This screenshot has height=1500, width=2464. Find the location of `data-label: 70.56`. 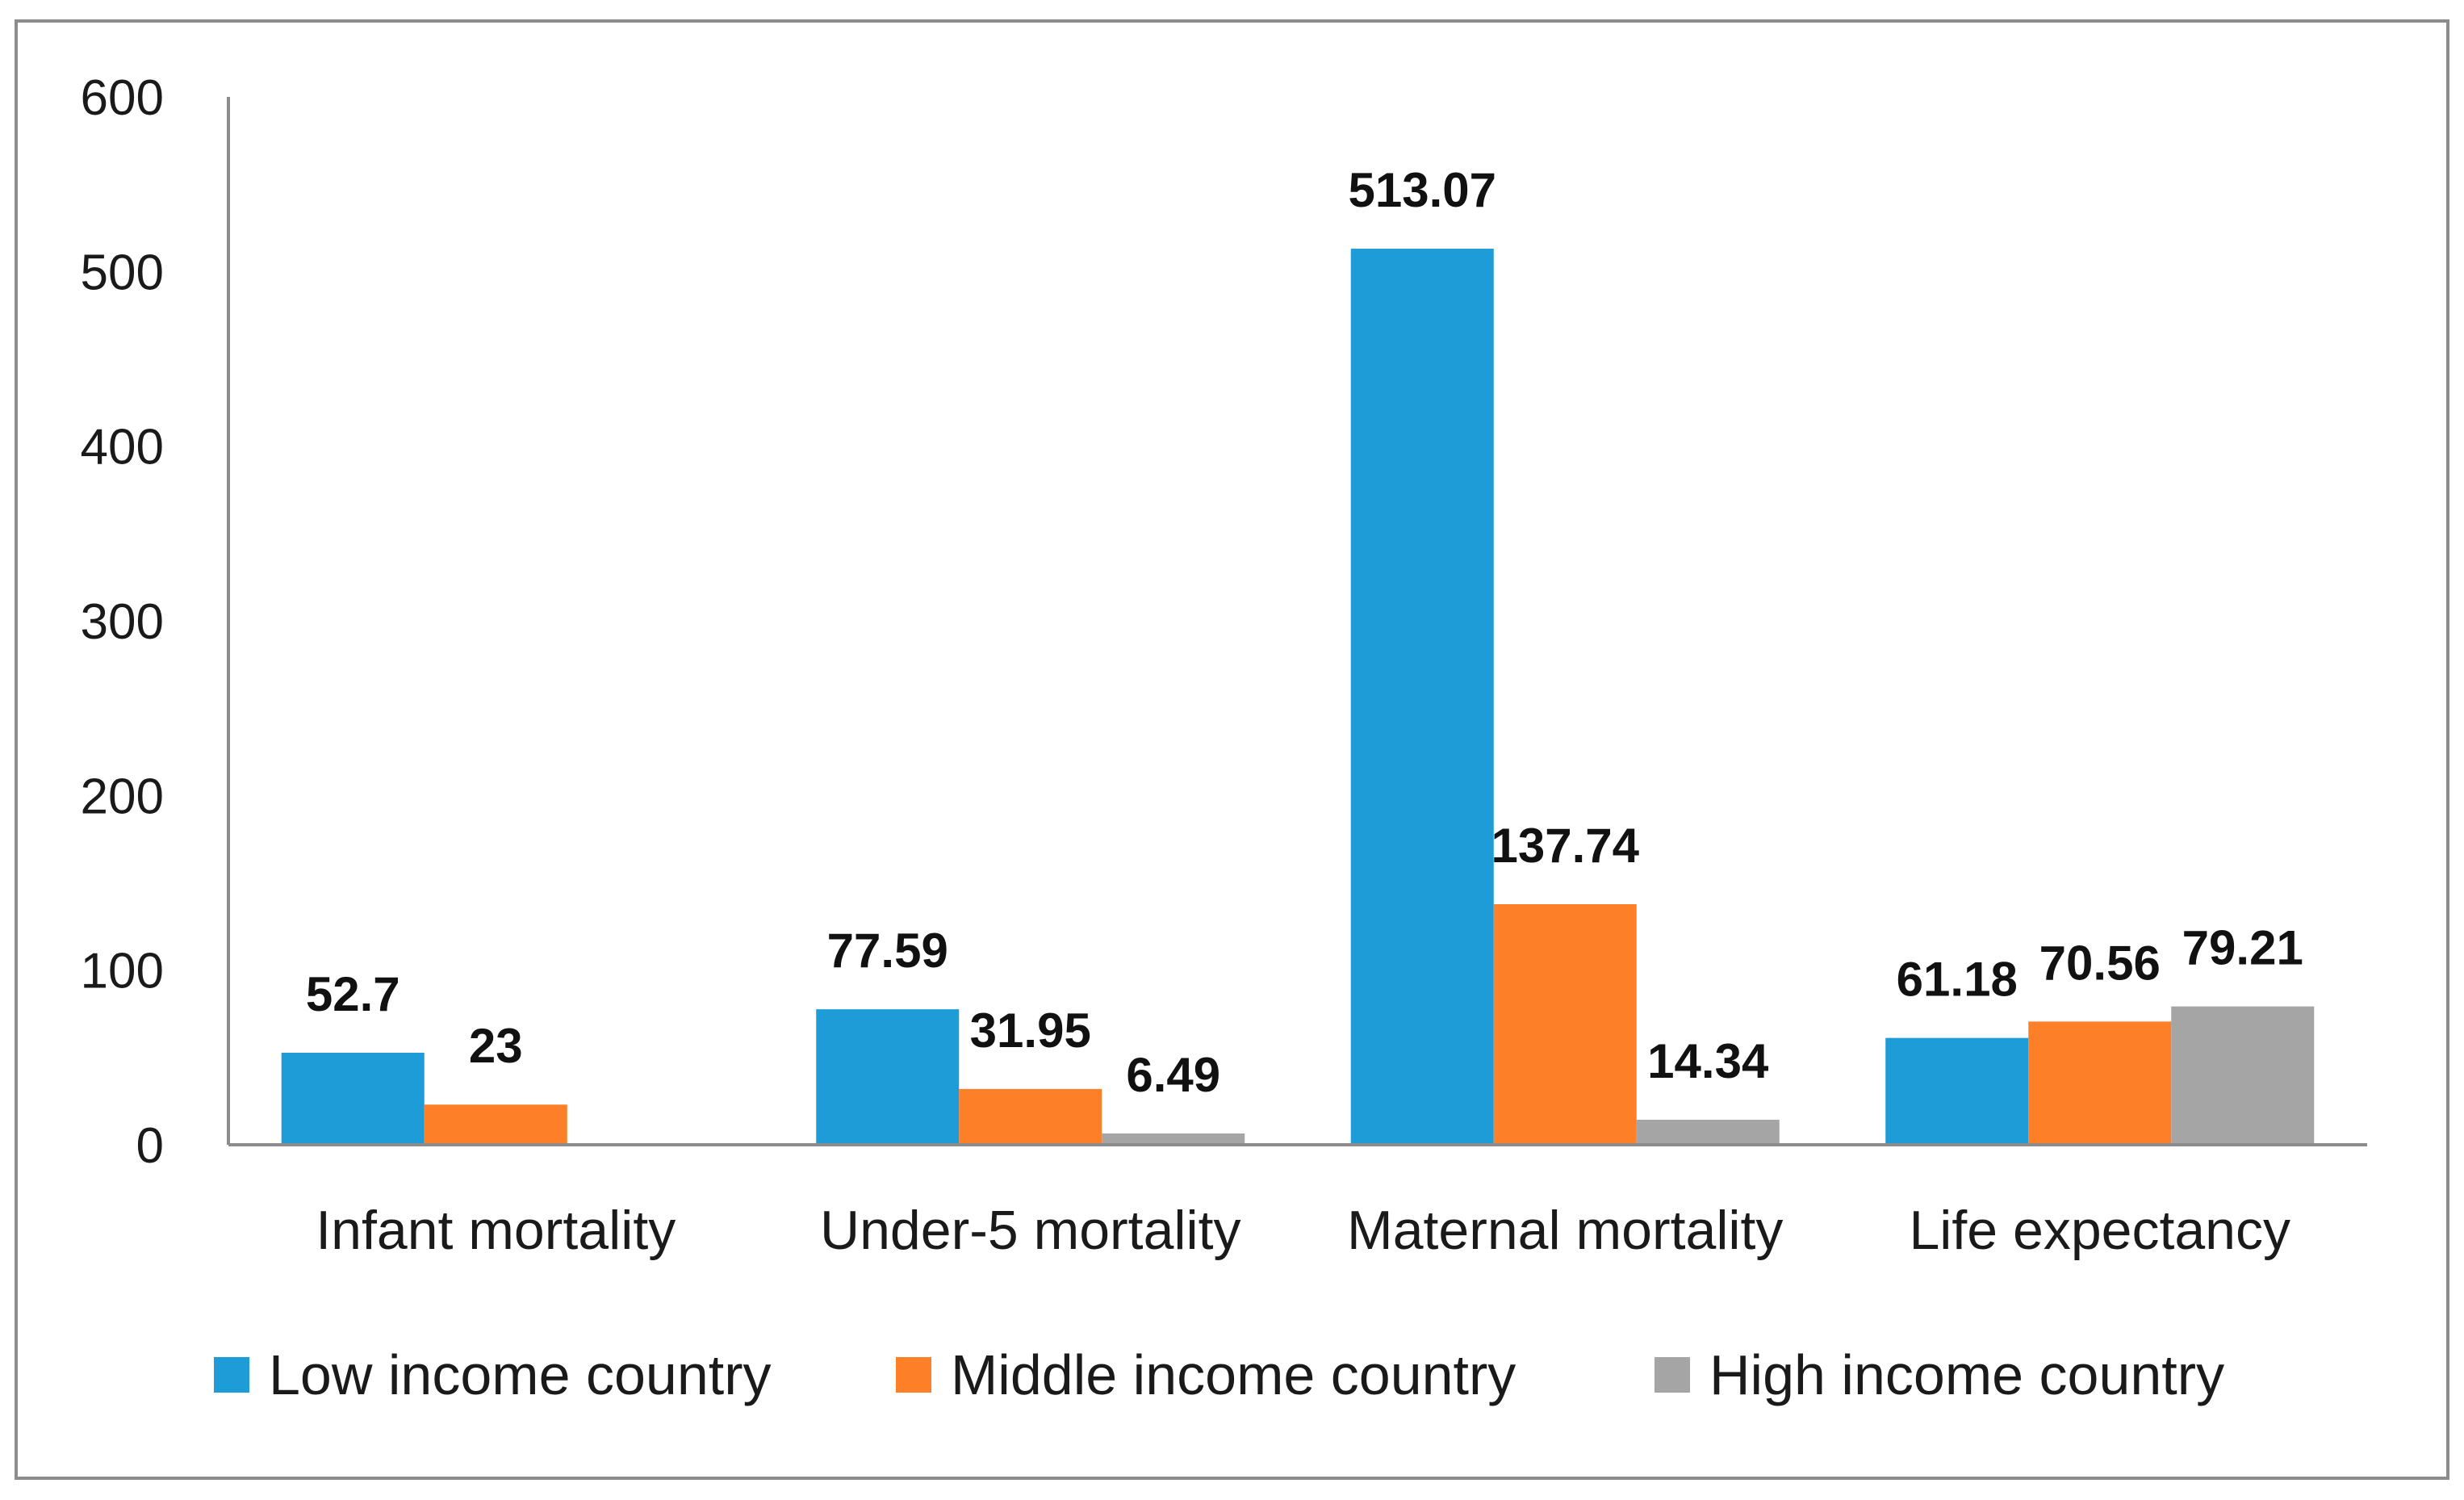

data-label: 70.56 is located at coordinates (2100, 963).